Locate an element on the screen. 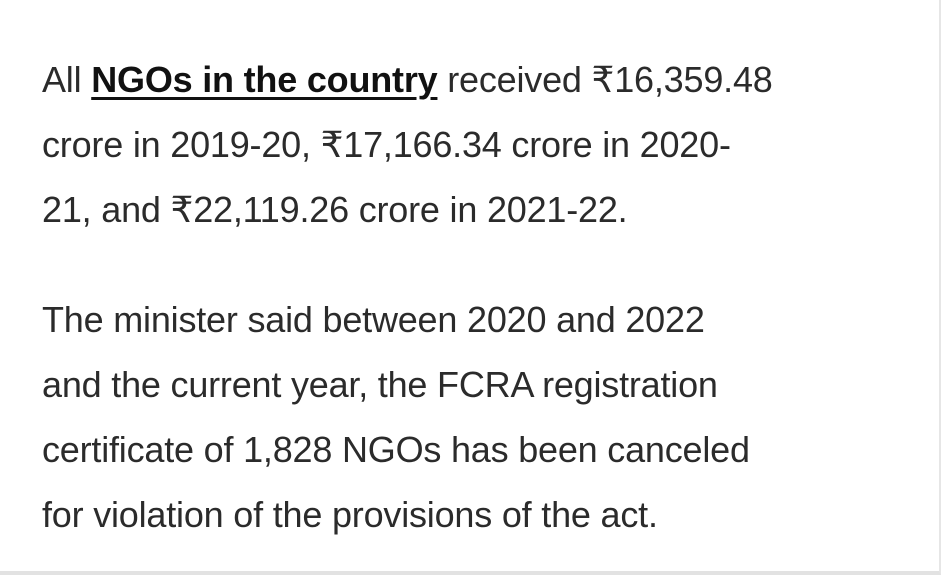 The width and height of the screenshot is (941, 575). ngos-in-the-country-link: NGOs in the country is located at coordinates (264, 79).